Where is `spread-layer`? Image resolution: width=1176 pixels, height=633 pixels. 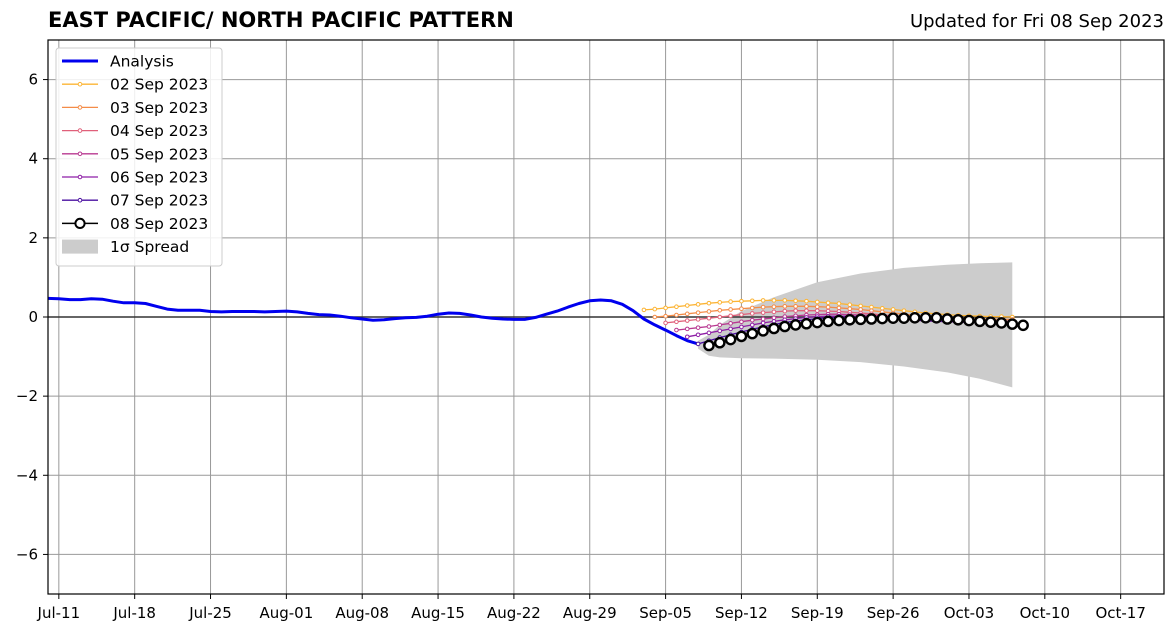
spread-layer is located at coordinates (855, 325).